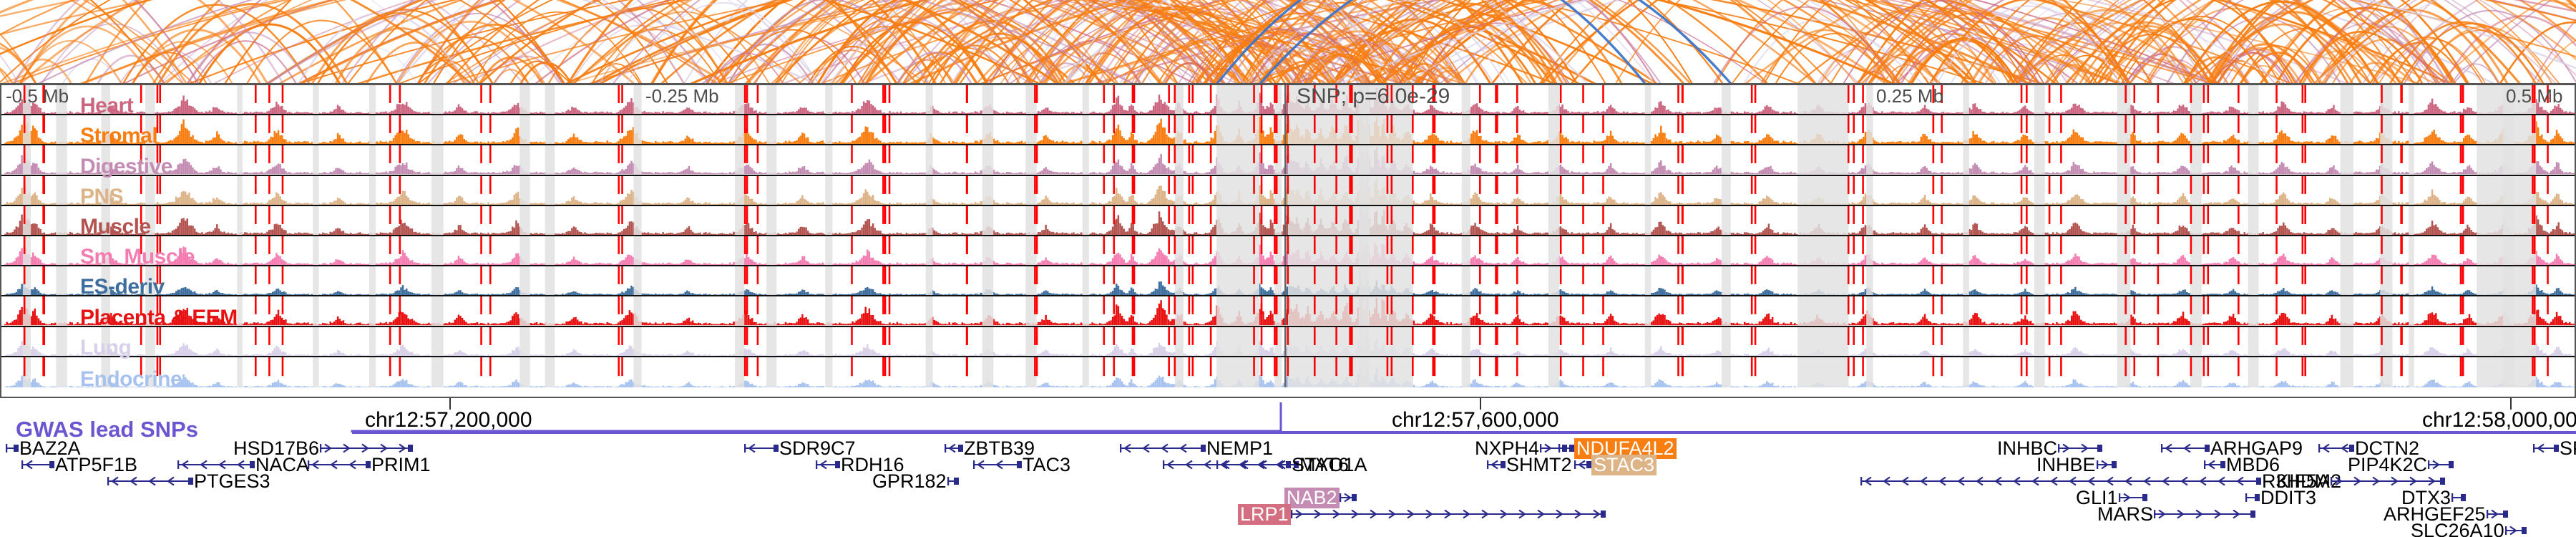  What do you see at coordinates (282, 464) in the screenshot?
I see `gene-label: NACA` at bounding box center [282, 464].